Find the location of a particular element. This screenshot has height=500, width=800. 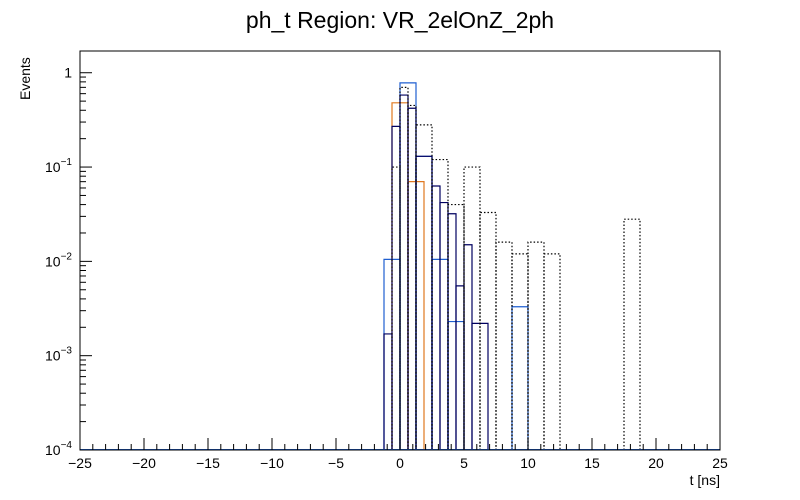

y-axis-label: Events is located at coordinates (25, 78).